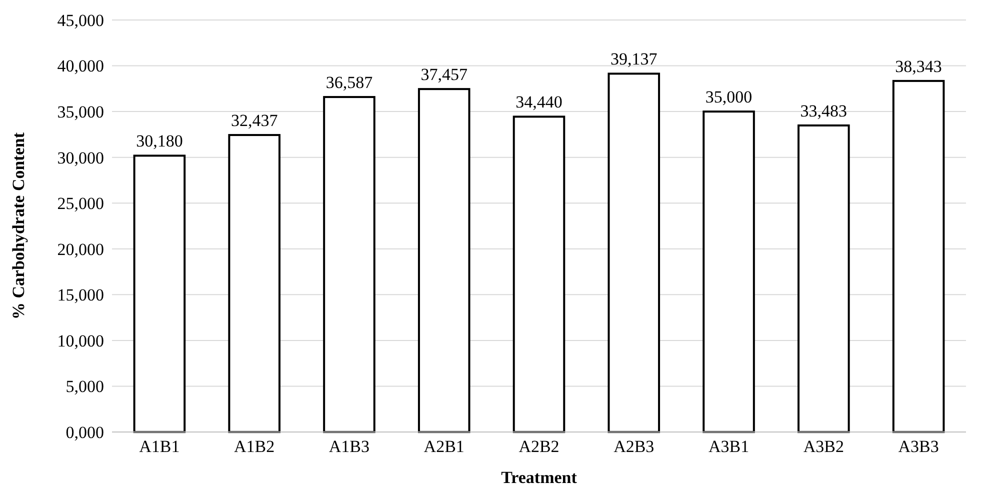  What do you see at coordinates (18, 226) in the screenshot?
I see `y-axis-title: % Carbohydrate Content` at bounding box center [18, 226].